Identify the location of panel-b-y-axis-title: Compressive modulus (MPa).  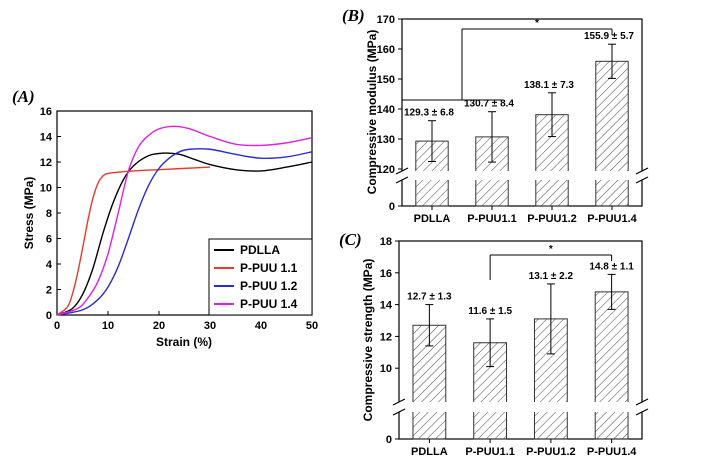
(372, 112).